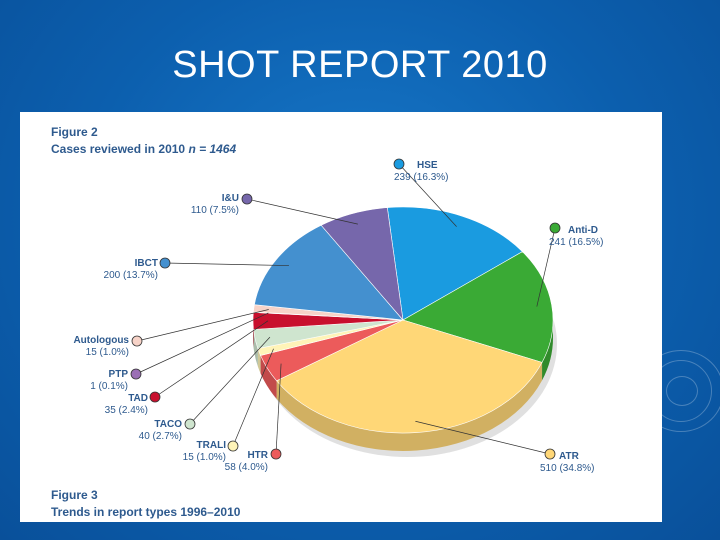  I want to click on figure3-subtitle: Trends in report types 1996–2010, so click(146, 512).